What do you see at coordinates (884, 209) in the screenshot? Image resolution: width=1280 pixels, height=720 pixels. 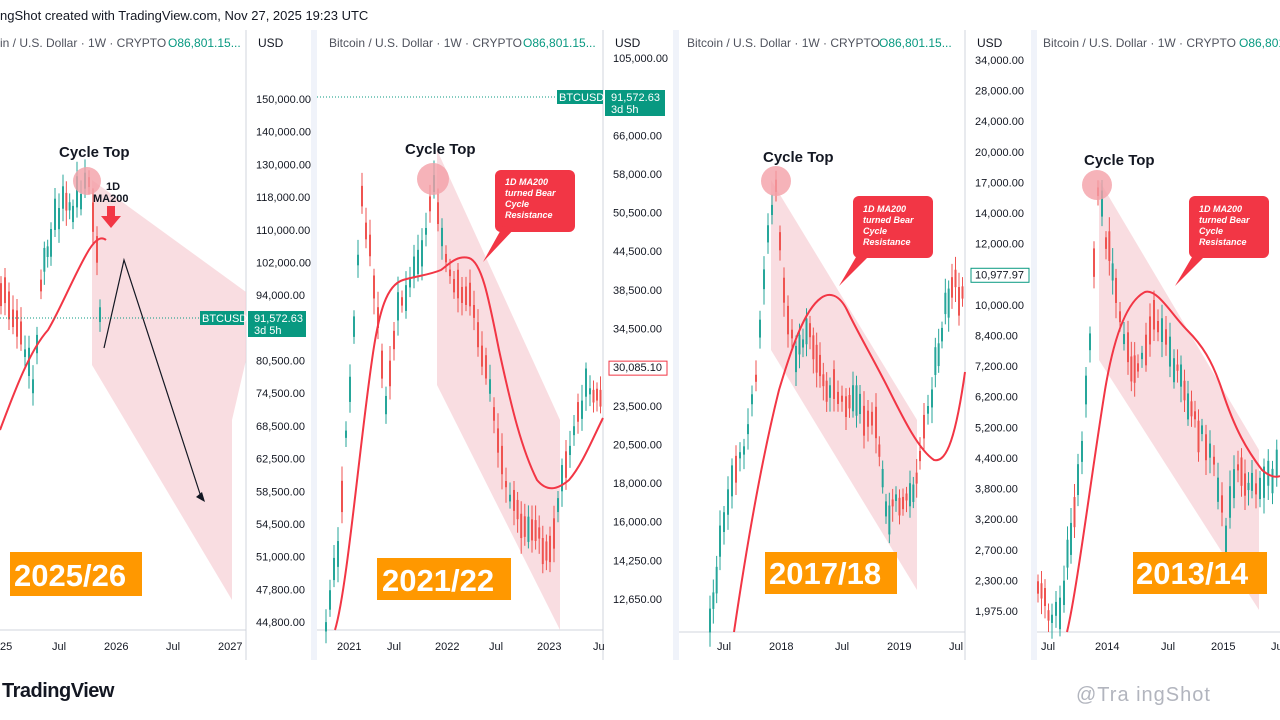 I see `callout-line-1: 1D MA200` at bounding box center [884, 209].